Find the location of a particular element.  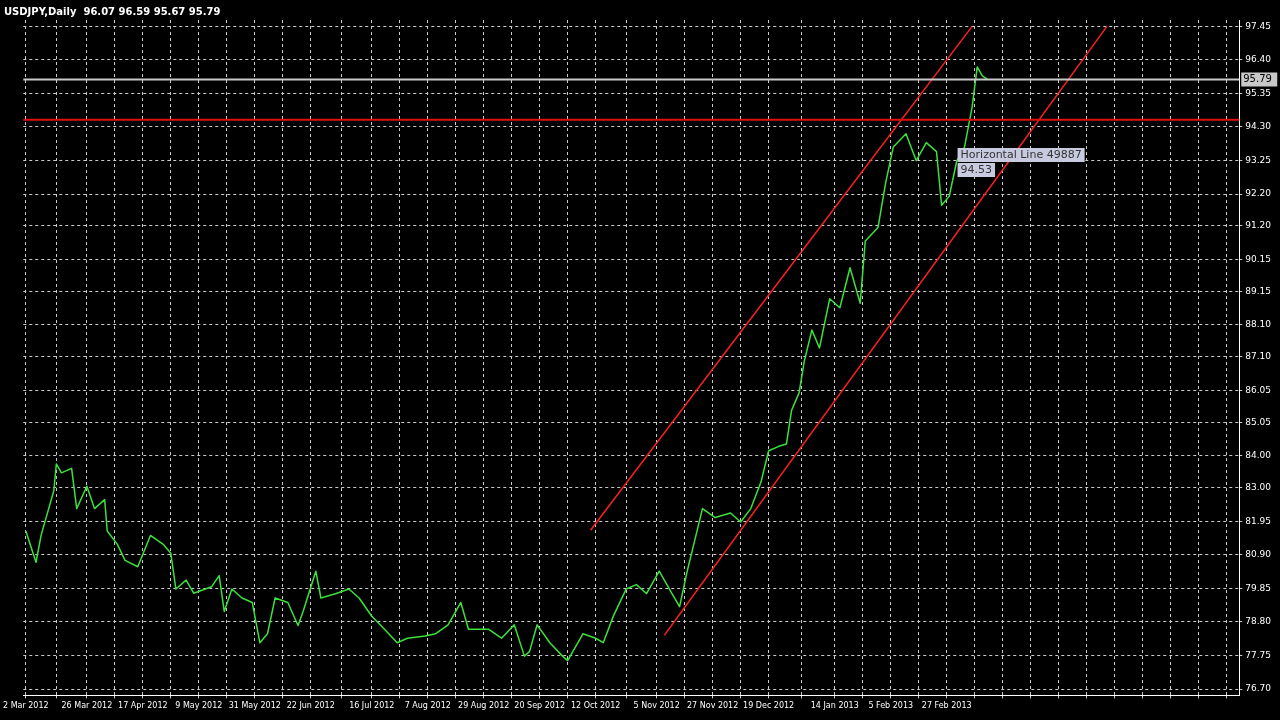

y-tick-label: 88.10 is located at coordinates (1258, 324).